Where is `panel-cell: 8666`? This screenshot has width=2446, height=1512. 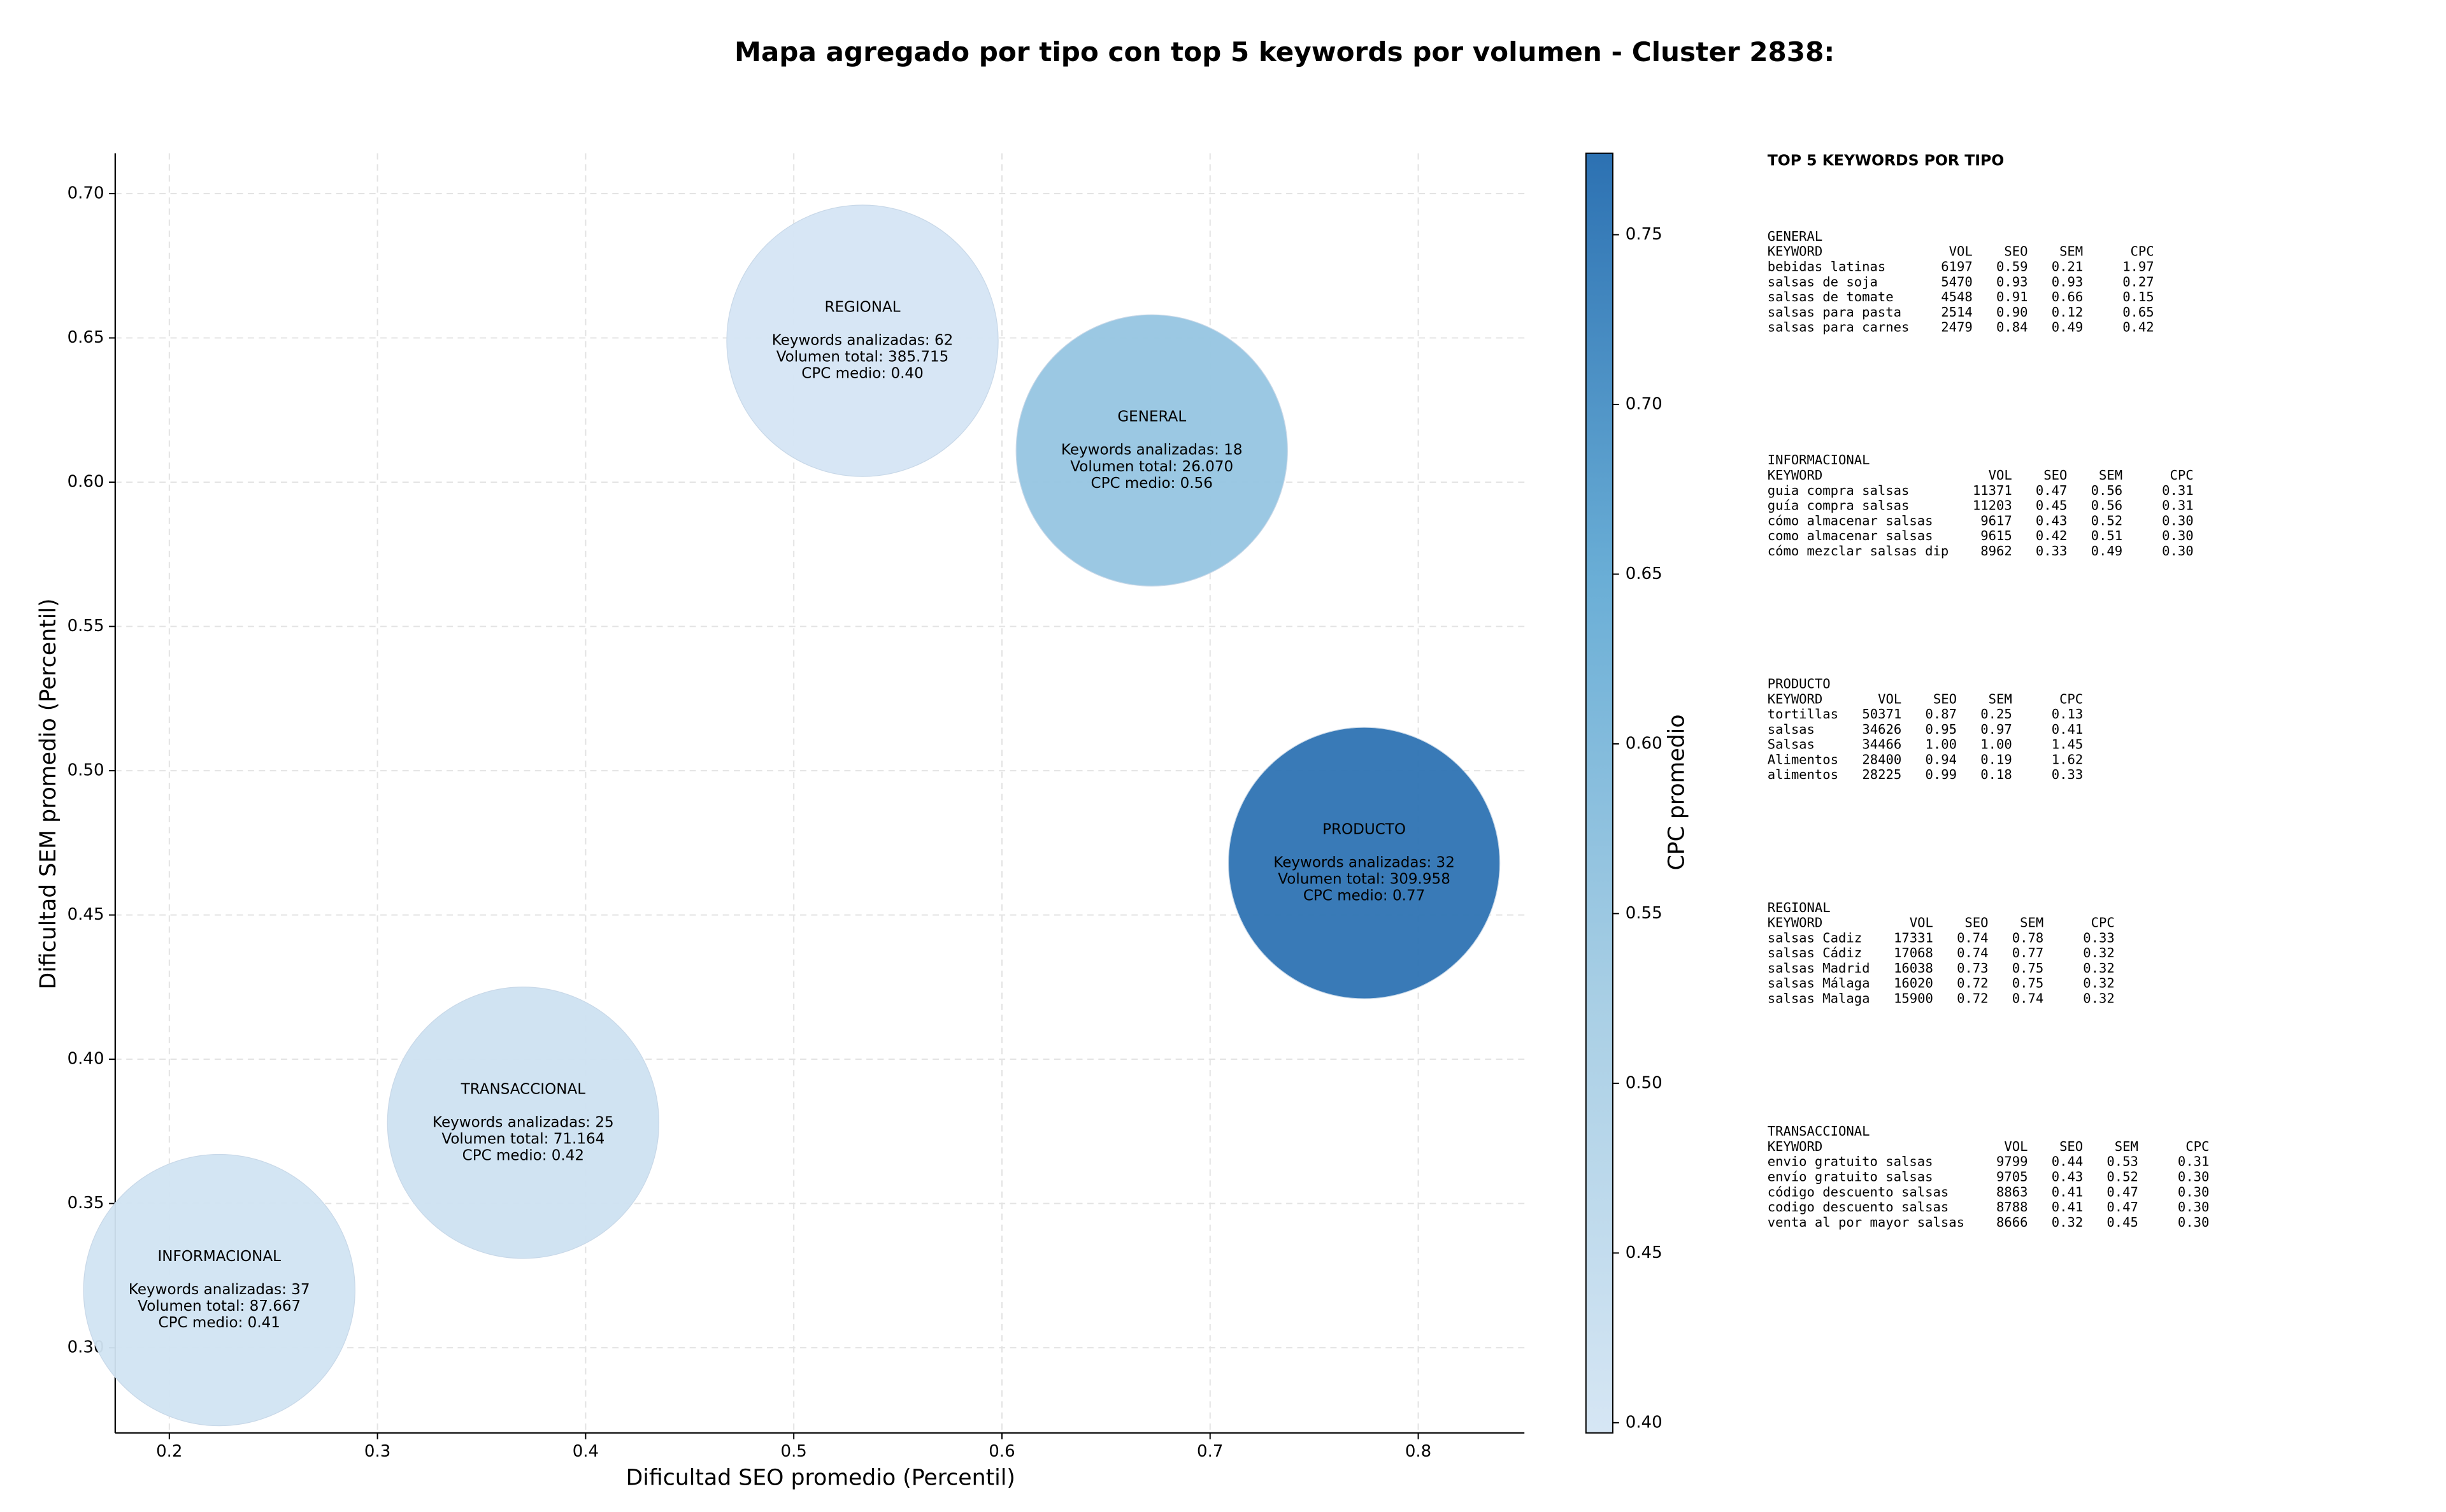
panel-cell: 8666 is located at coordinates (2012, 1222).